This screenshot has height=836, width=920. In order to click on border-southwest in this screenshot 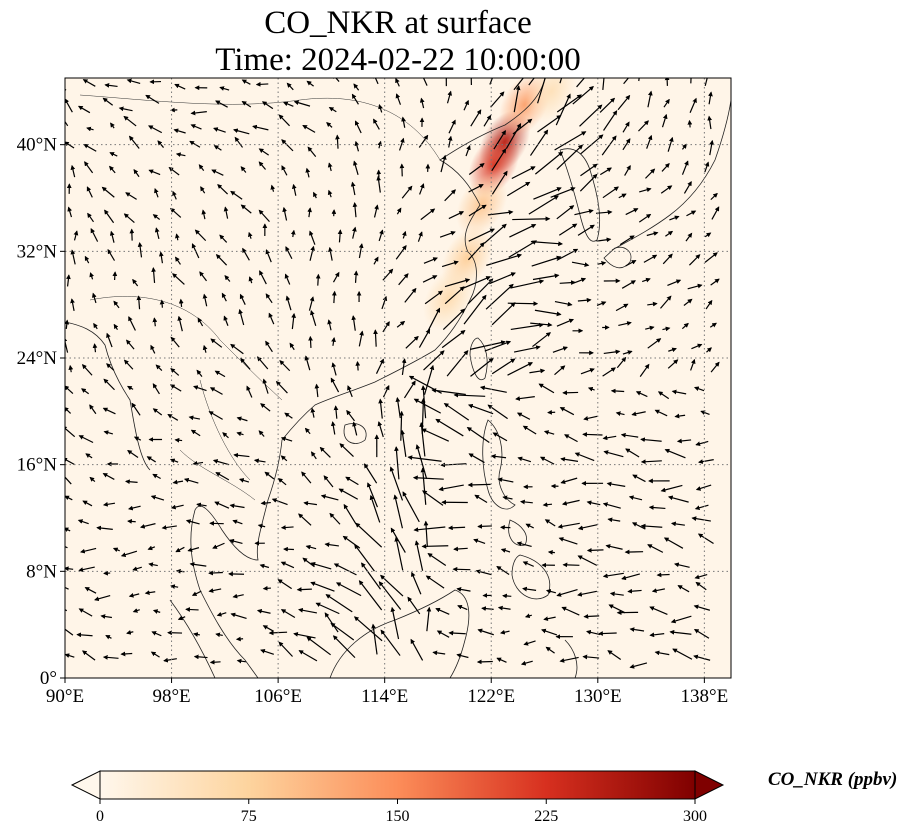, I will do `click(186, 348)`.